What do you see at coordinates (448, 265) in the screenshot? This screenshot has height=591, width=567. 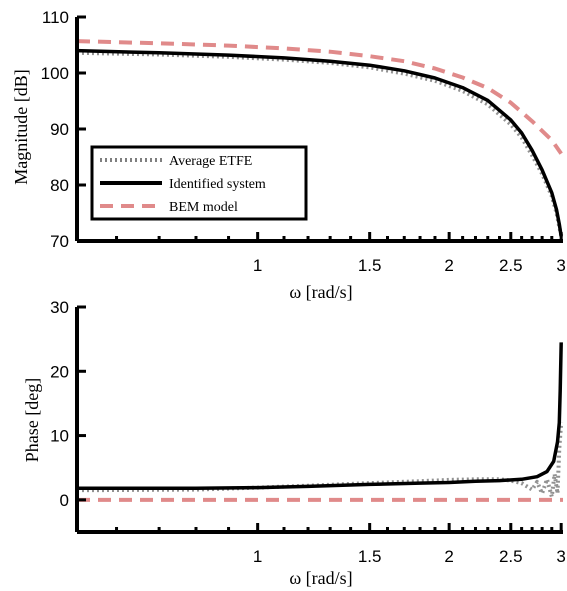 I see `magnitude-x-tick-label: 2` at bounding box center [448, 265].